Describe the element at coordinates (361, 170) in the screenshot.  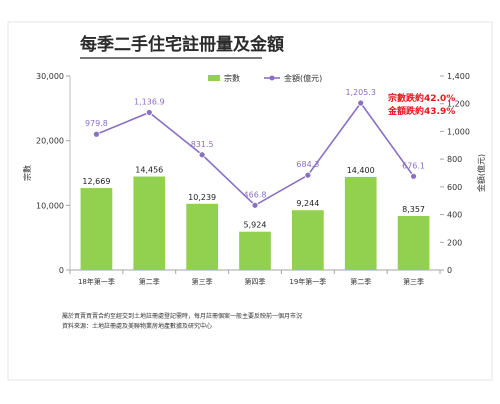
I see `bar-data-label: 14,400` at that location.